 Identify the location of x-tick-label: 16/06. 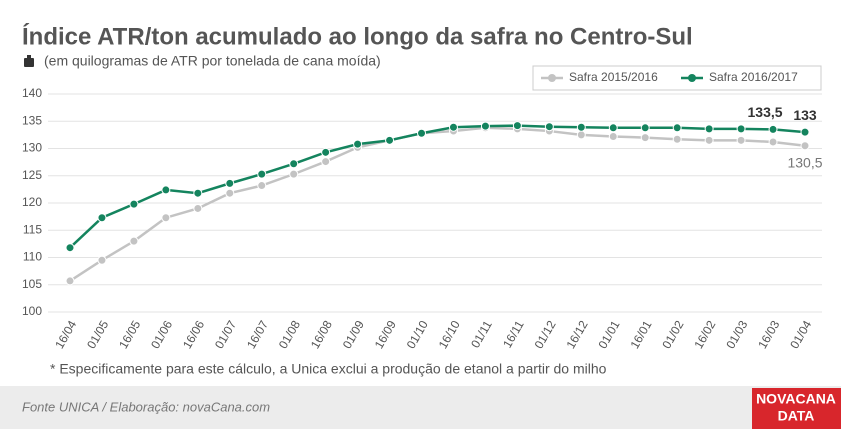
(193, 334).